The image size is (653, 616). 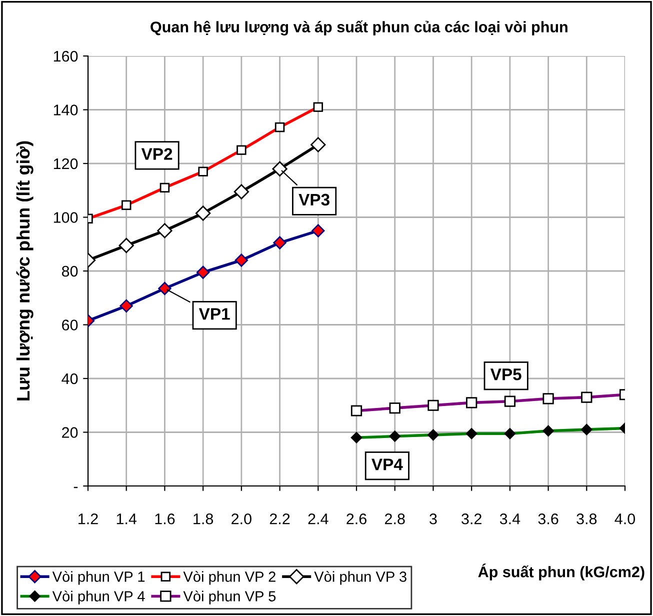 I want to click on annotation: VP4, so click(x=387, y=464).